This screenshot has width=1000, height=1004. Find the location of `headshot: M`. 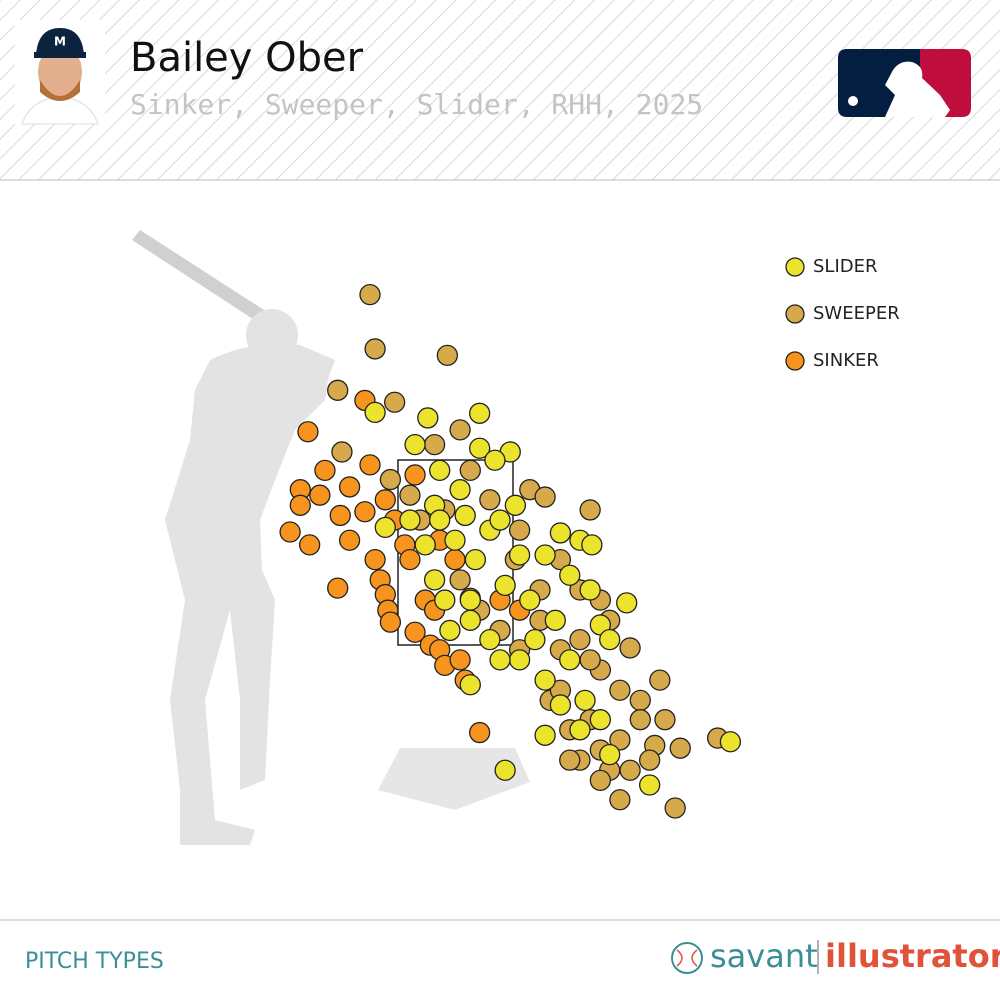

headshot: M is located at coordinates (60, 72).